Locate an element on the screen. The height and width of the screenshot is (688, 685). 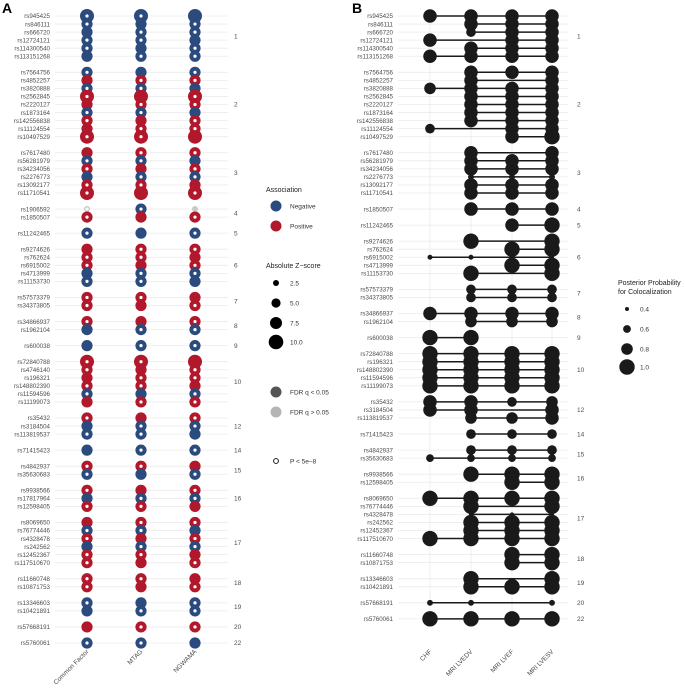
snp-label: rs4842937 is located at coordinates (379, 450).